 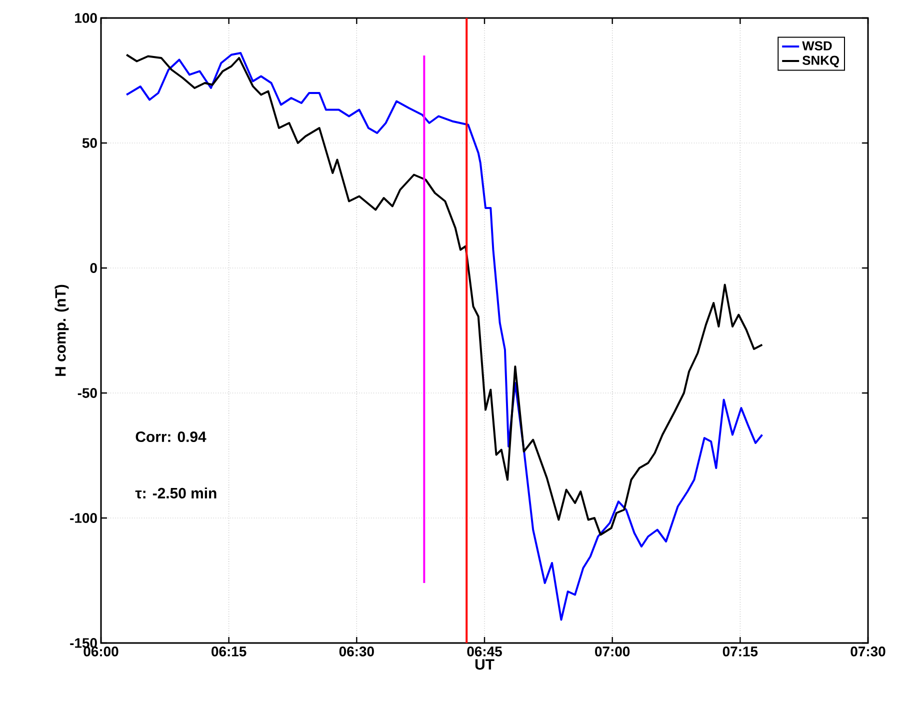 What do you see at coordinates (83, 518) in the screenshot?
I see `y-tick-label: -100` at bounding box center [83, 518].